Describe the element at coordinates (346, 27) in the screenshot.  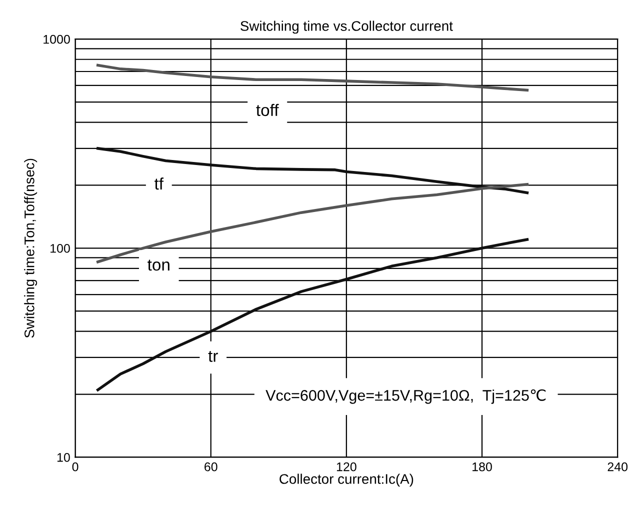
I see `chart-title: Switching time vs.Collector current` at that location.